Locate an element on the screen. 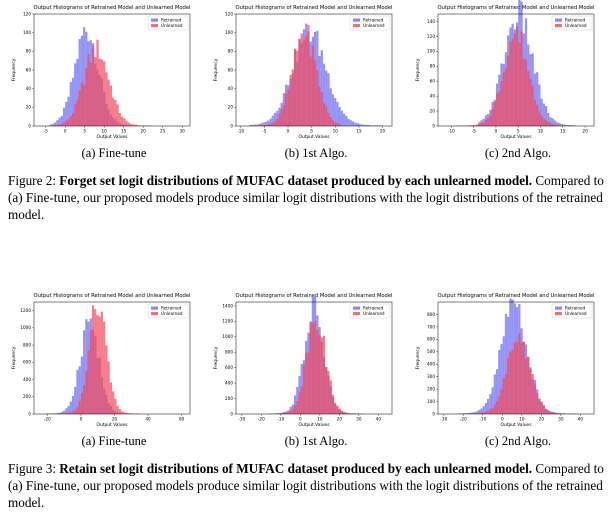 The image size is (611, 514). series-unlearned is located at coordinates (507, 77).